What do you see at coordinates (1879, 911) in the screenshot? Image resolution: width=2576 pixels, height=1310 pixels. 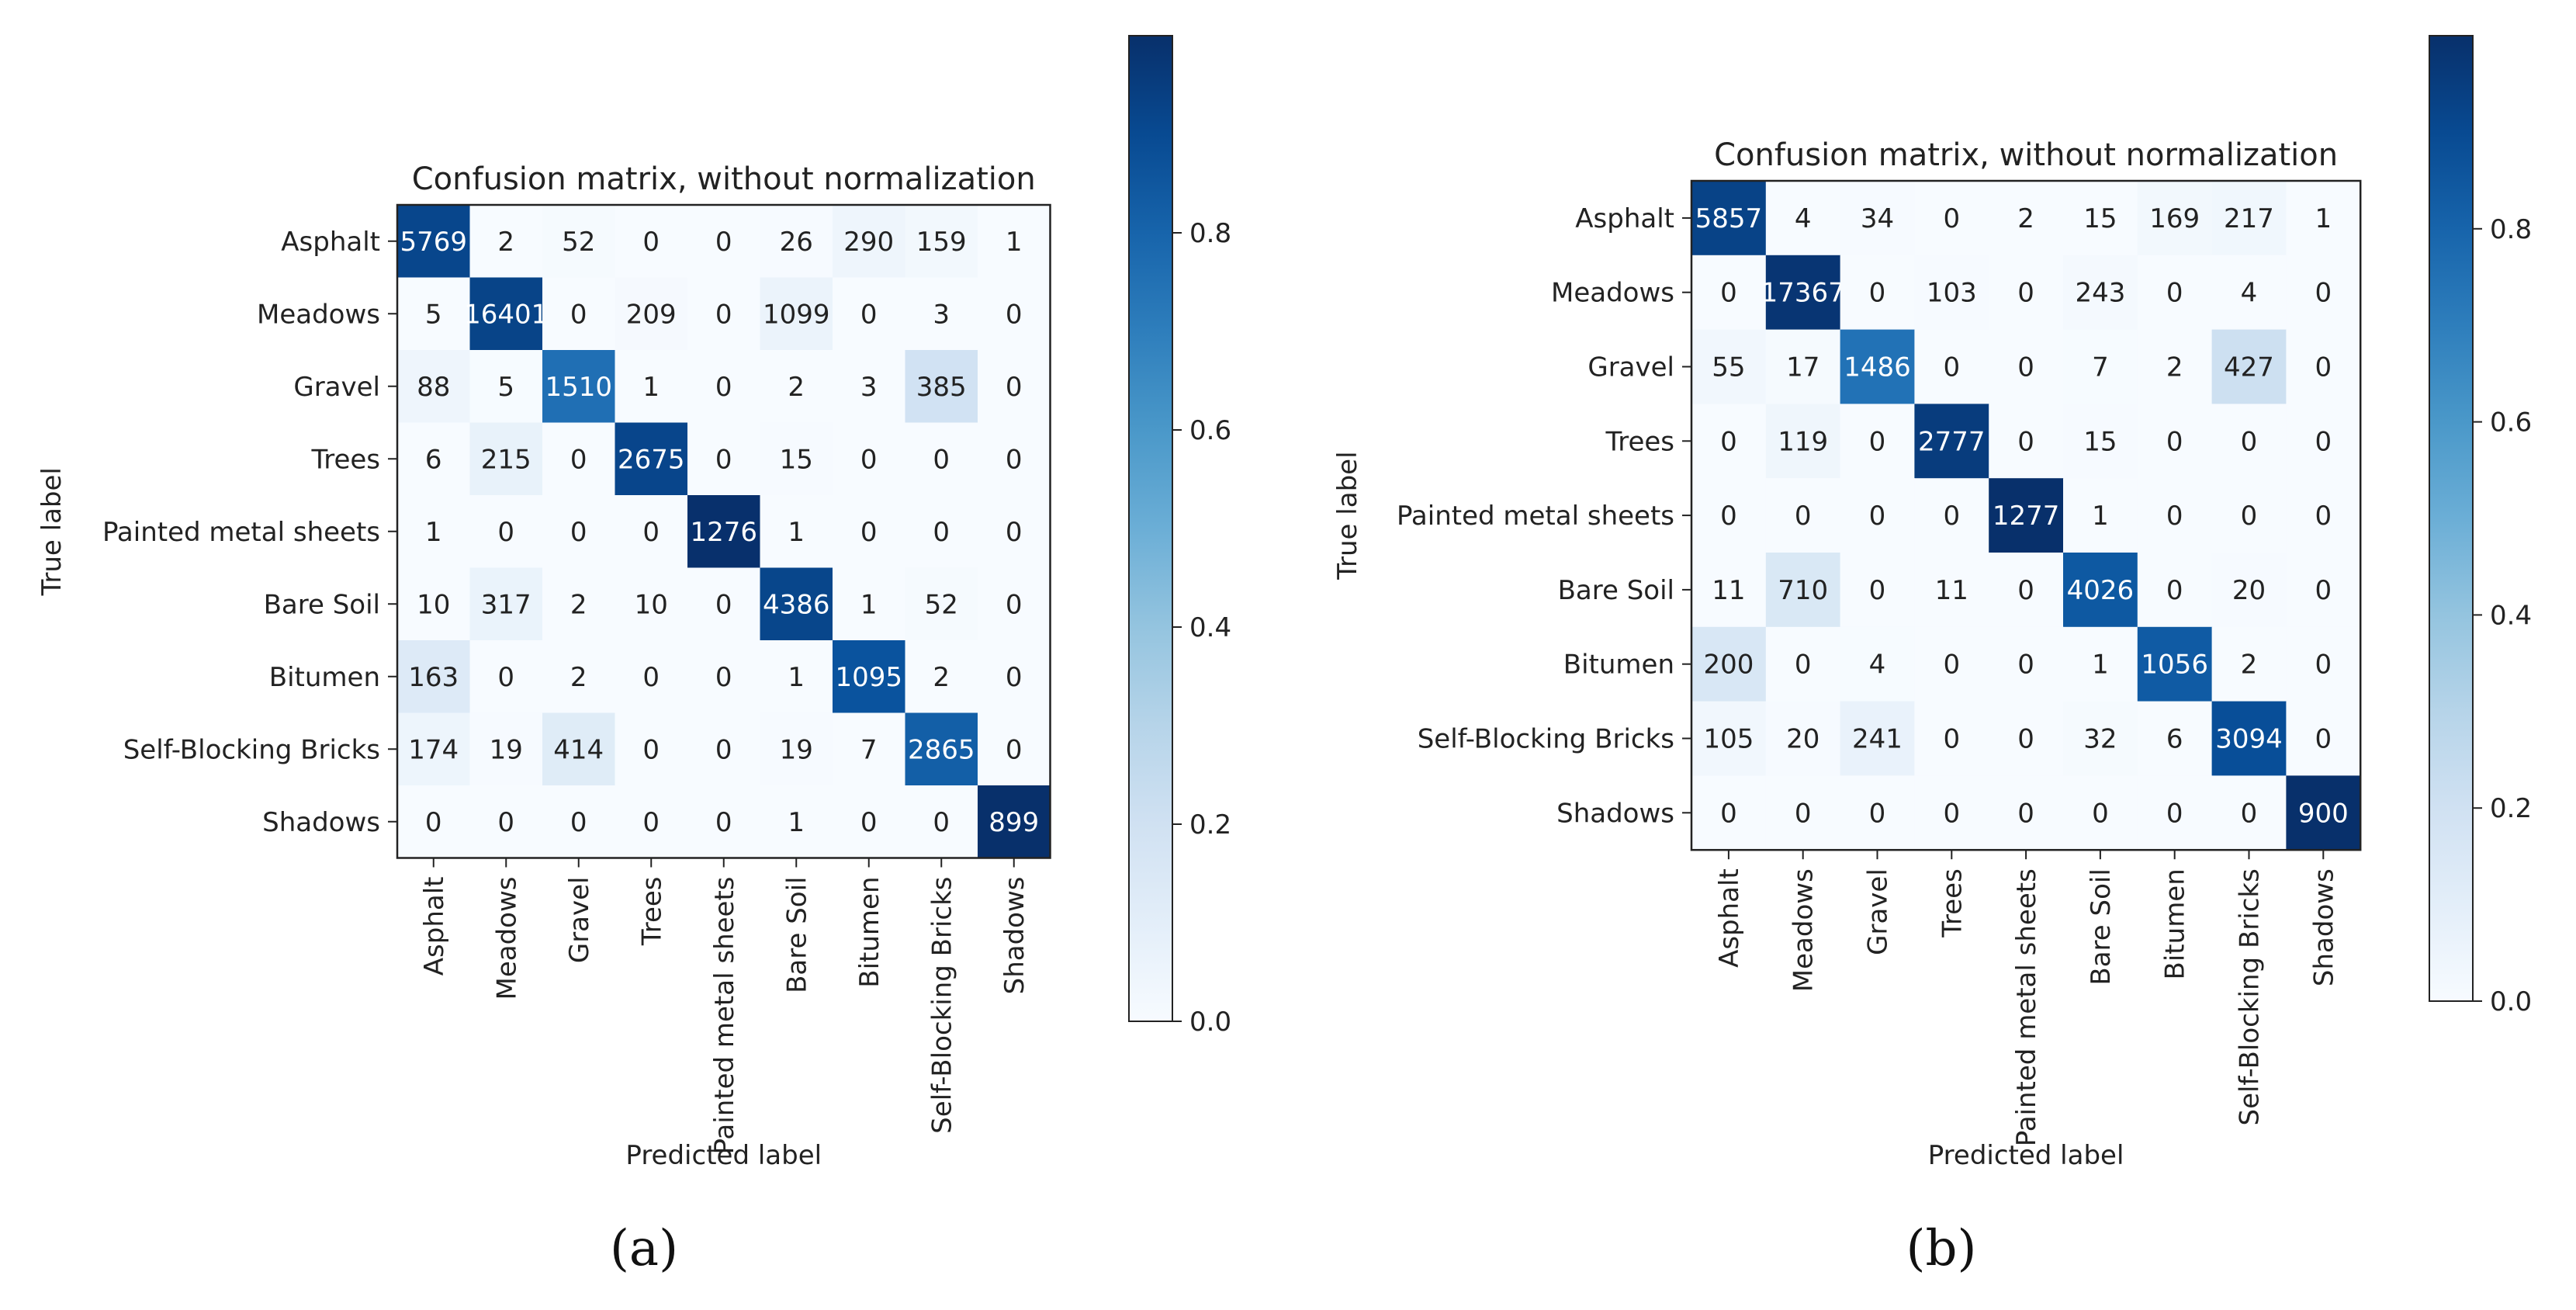 I see `x-tick-label: Gravel` at bounding box center [1879, 911].